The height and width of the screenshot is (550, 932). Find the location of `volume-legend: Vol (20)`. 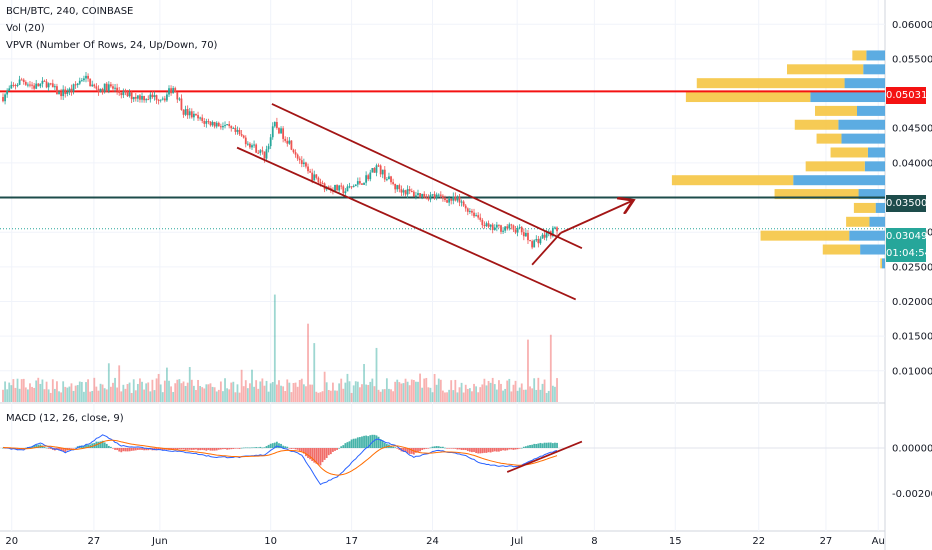

volume-legend: Vol (20) is located at coordinates (25, 28).